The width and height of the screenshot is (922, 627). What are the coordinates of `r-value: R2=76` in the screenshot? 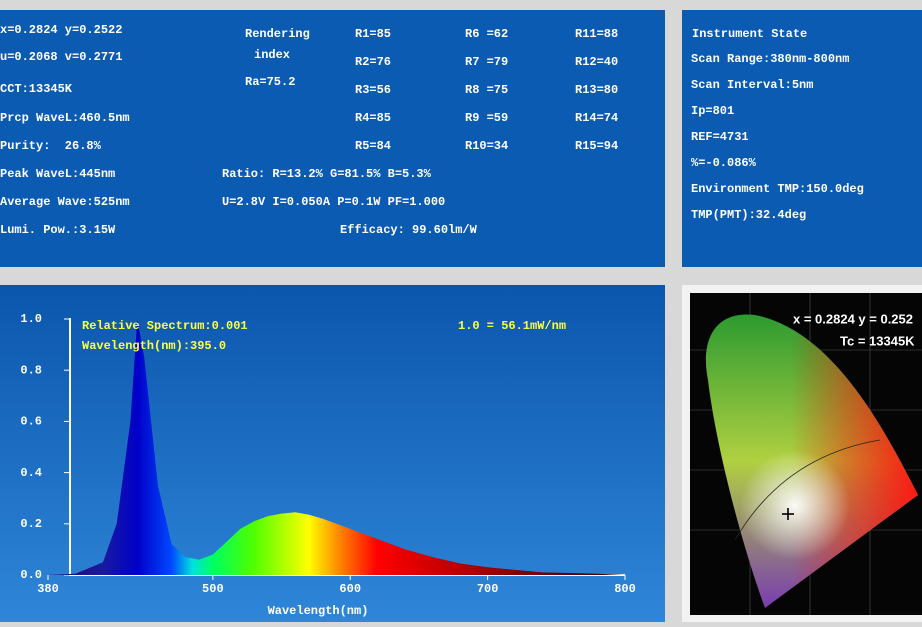 It's located at (373, 62).